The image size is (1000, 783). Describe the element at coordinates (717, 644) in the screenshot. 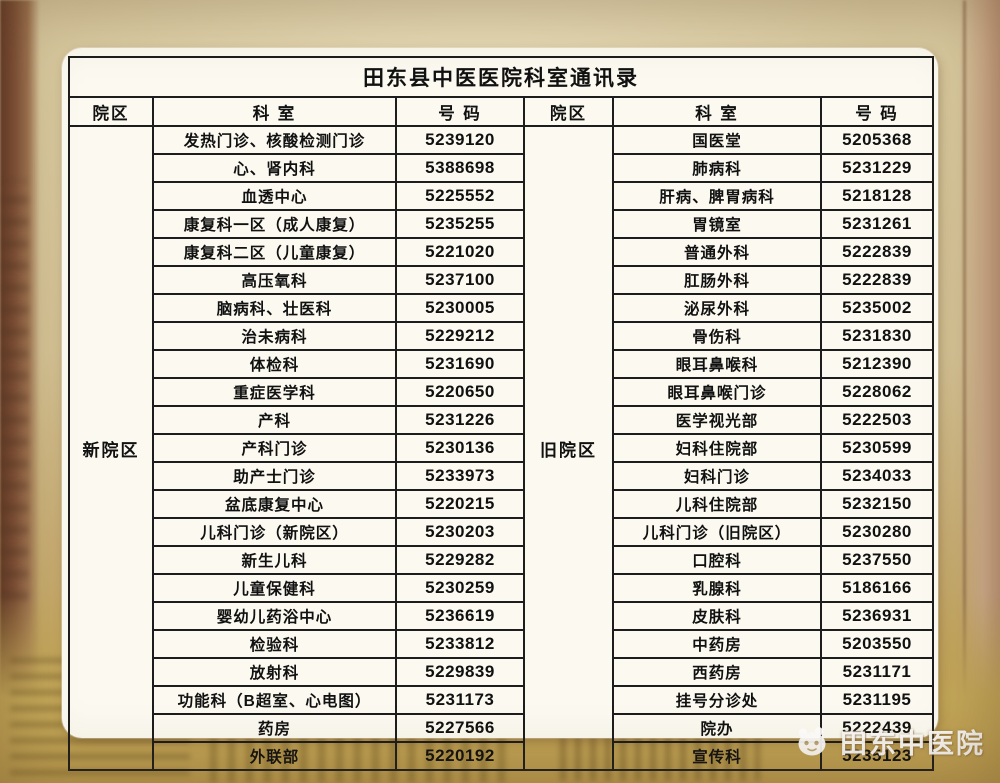

I see `department-cell: 中药房` at that location.